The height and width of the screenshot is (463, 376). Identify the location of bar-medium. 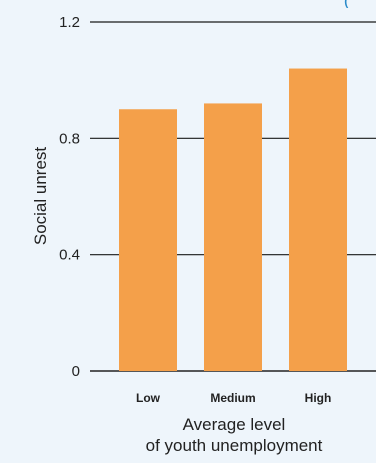
(233, 237).